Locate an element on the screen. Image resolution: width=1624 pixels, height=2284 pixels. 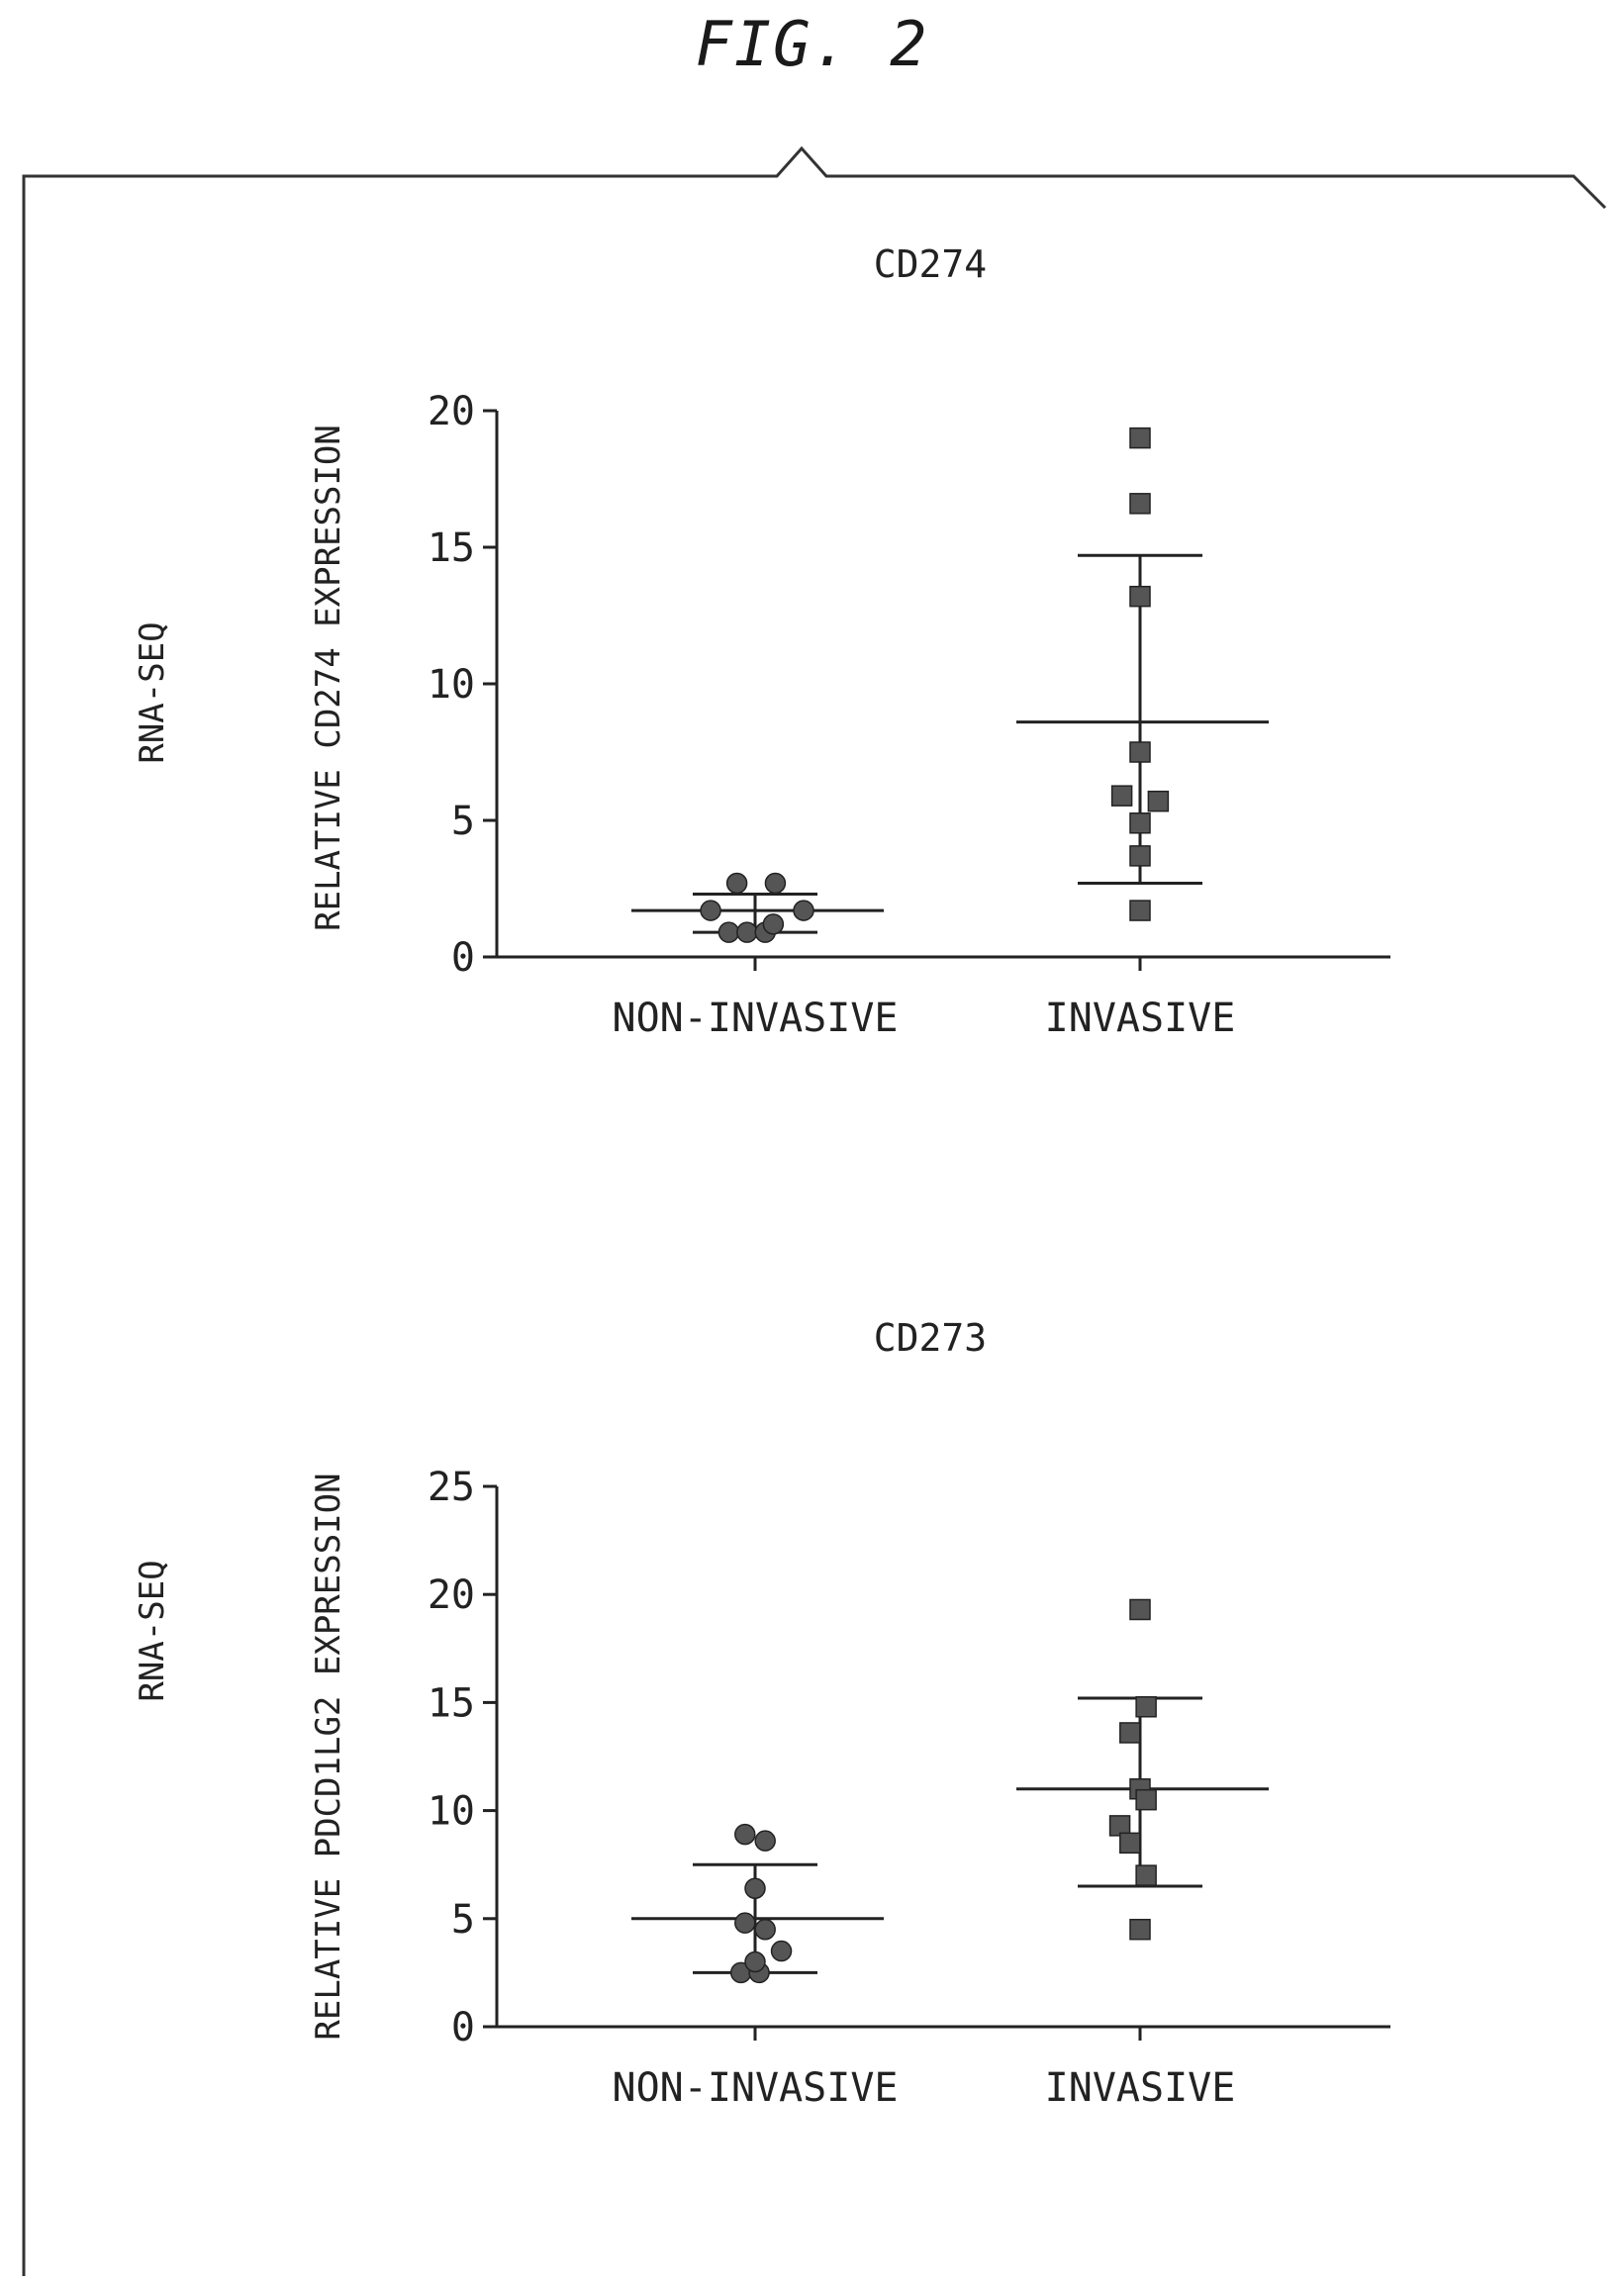
y-axis-label: RELATIVE PDCD1LG2 EXPRESSION is located at coordinates (328, 1757).